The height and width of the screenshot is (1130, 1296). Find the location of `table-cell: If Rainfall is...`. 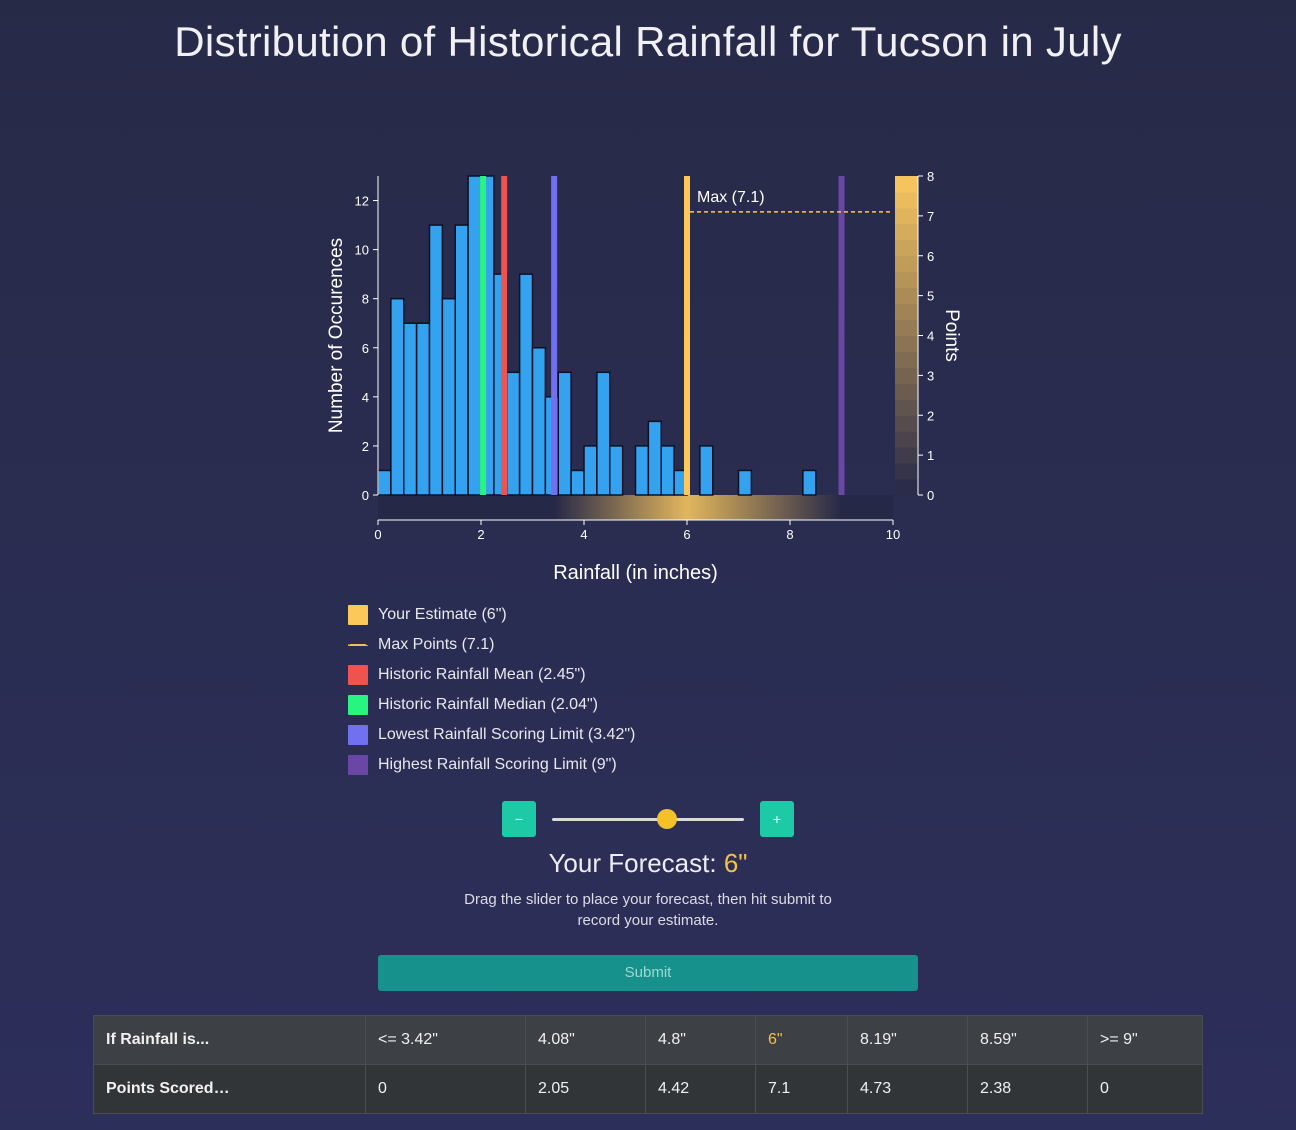

table-cell: If Rainfall is... is located at coordinates (229, 1040).